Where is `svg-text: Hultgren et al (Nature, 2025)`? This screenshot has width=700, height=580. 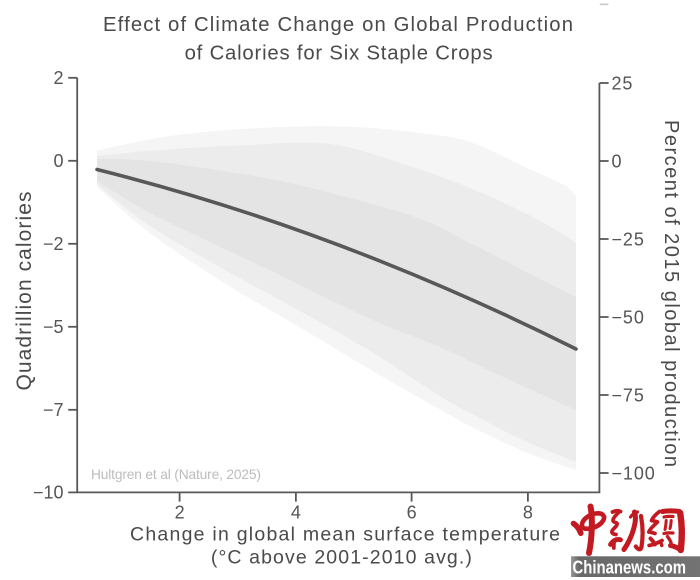
svg-text: Hultgren et al (Nature, 2025) is located at coordinates (176, 474).